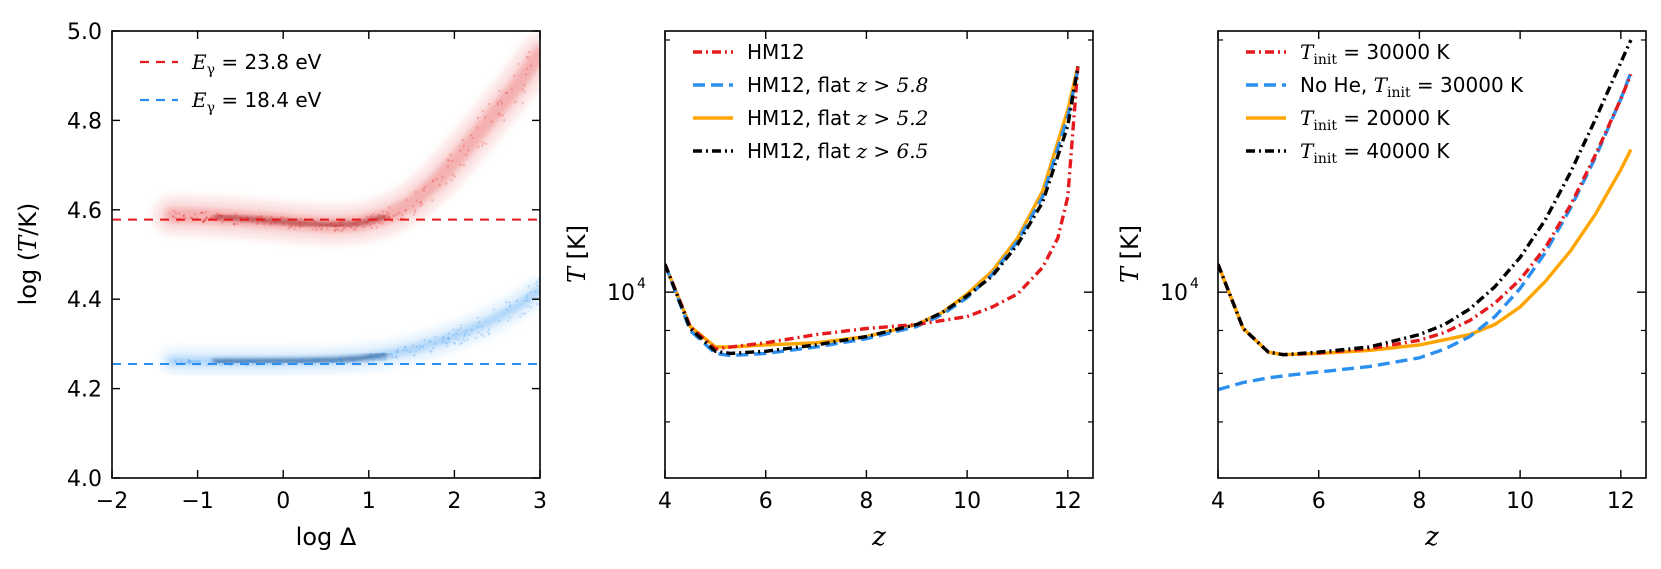  Describe the element at coordinates (1375, 54) in the screenshot. I see `legend-label: Tinit = 30000 K` at that location.